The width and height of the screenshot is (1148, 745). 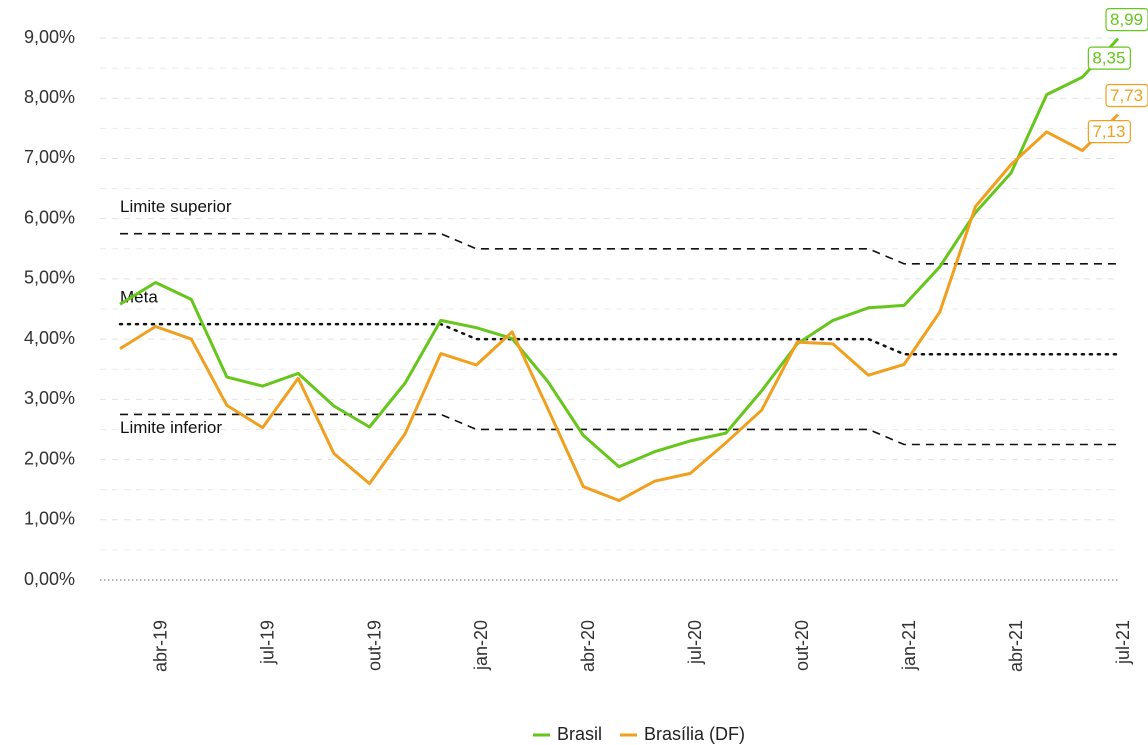 I want to click on value-label-text: 7,13, so click(x=1108, y=131).